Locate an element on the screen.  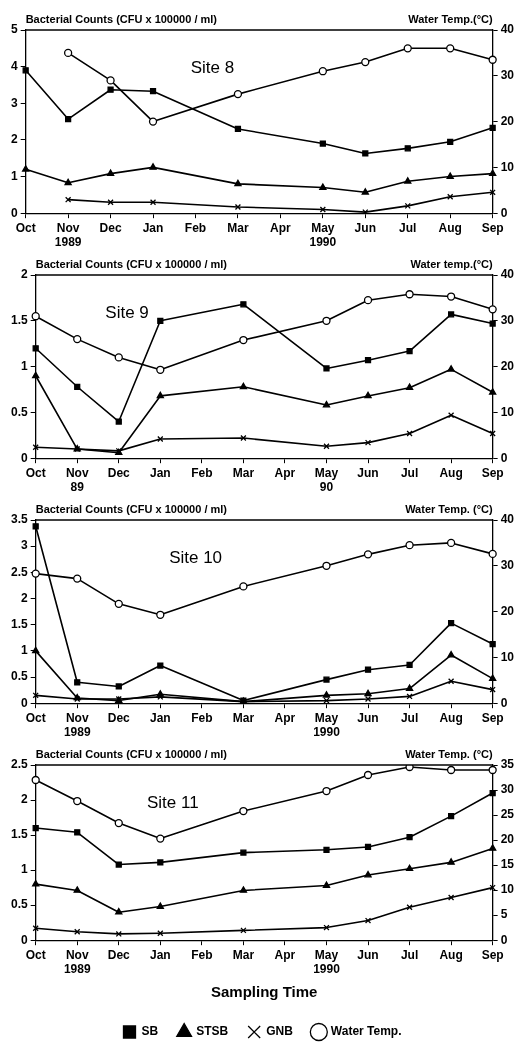
x-axis-title: Sampling Time is located at coordinates (264, 992).